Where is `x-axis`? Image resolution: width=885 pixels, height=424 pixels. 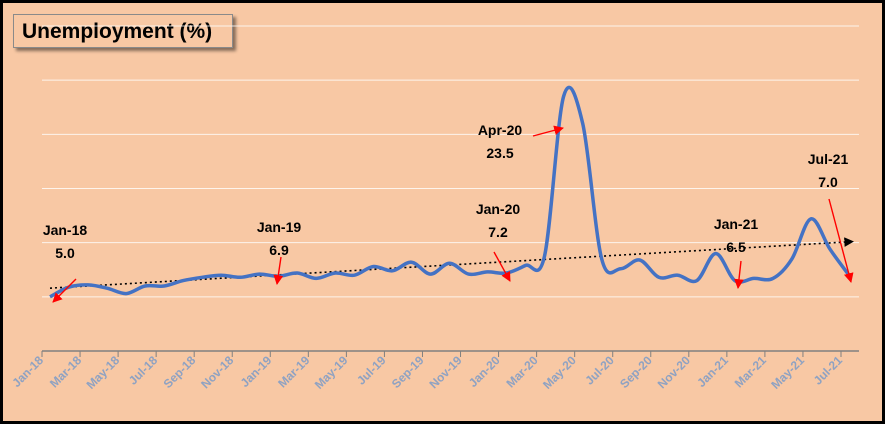
x-axis is located at coordinates (450, 353).